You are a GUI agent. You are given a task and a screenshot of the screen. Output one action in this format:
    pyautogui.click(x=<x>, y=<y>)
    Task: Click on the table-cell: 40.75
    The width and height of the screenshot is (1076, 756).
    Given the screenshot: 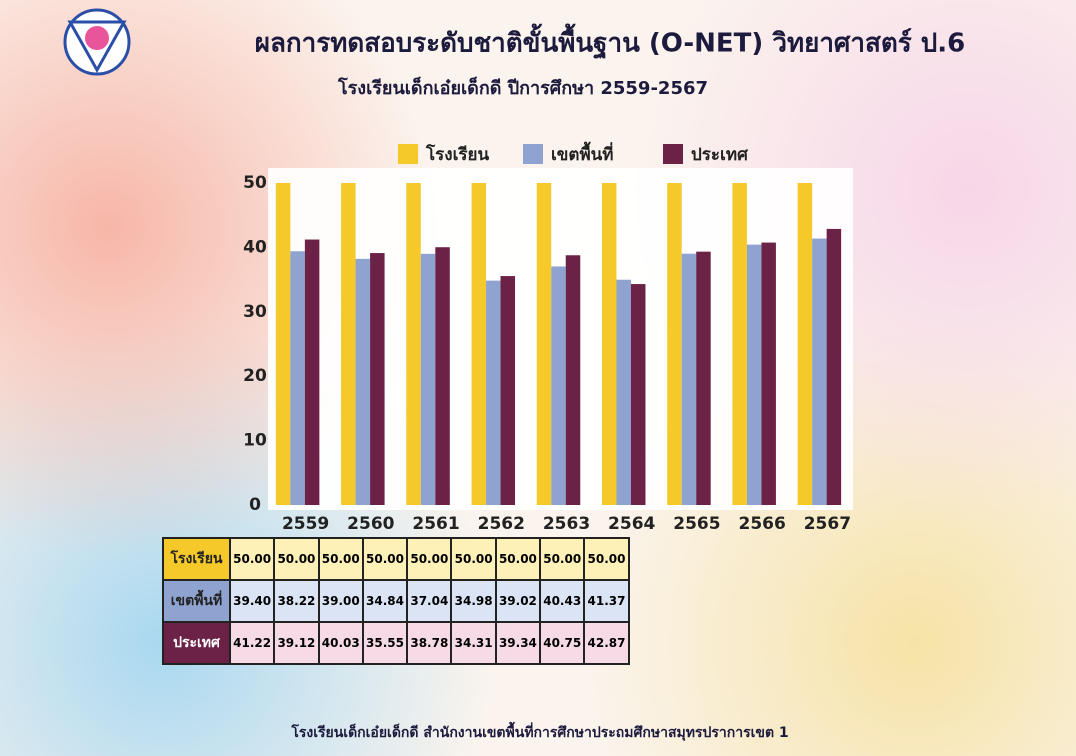 What is the action you would take?
    pyautogui.click(x=562, y=643)
    